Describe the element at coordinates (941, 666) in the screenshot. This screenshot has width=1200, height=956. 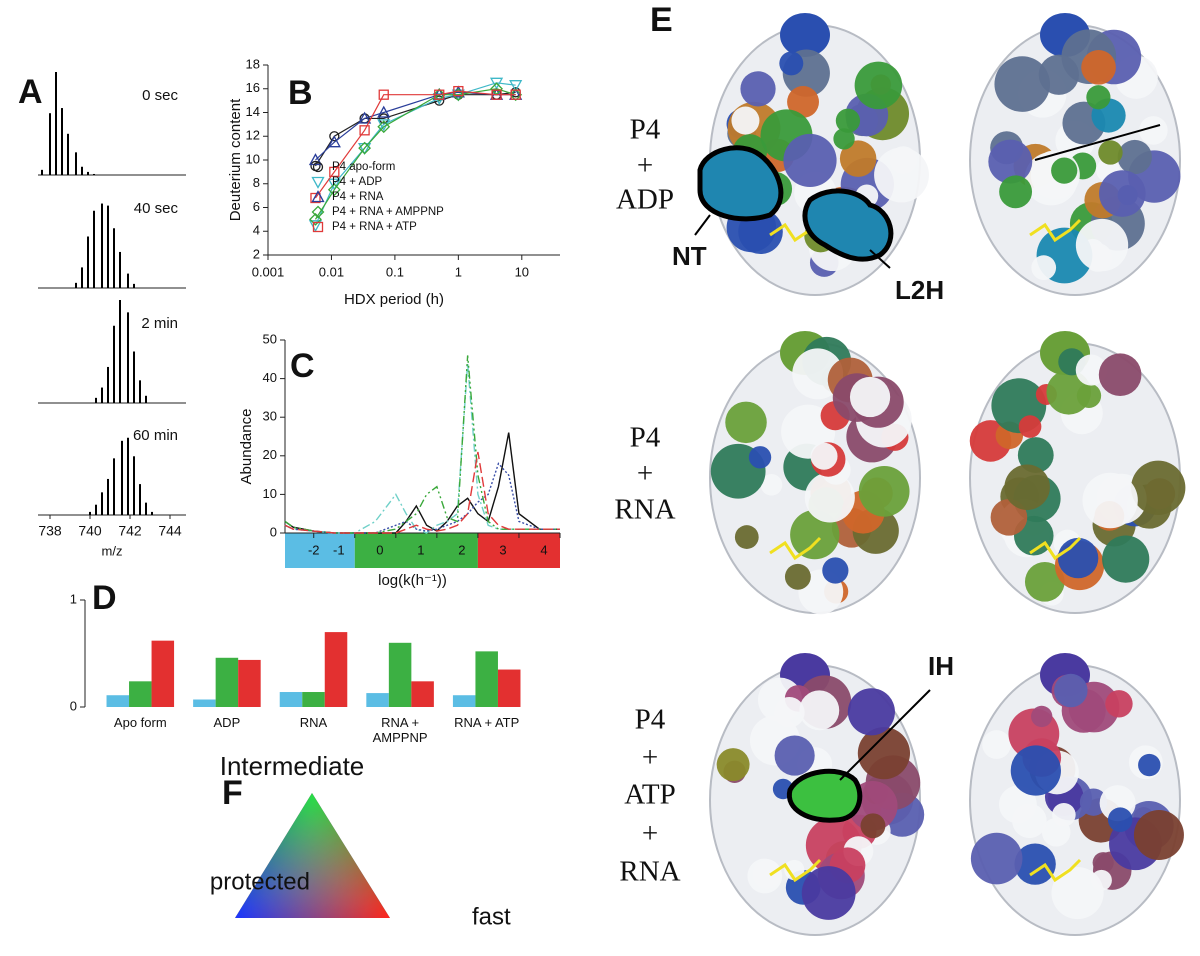
I see `callout: IH` at that location.